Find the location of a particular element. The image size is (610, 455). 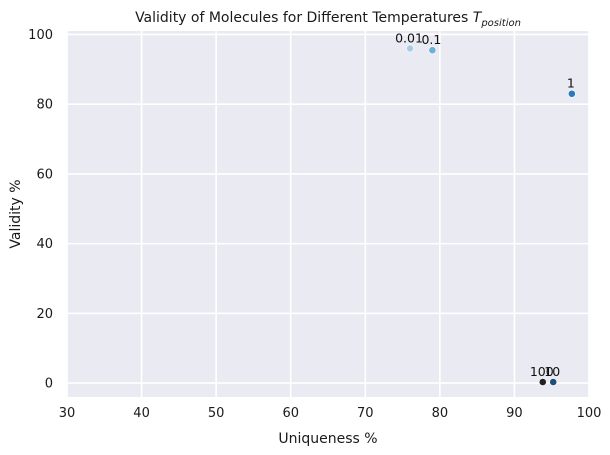

chart-title-subscript: position is located at coordinates (500, 23).